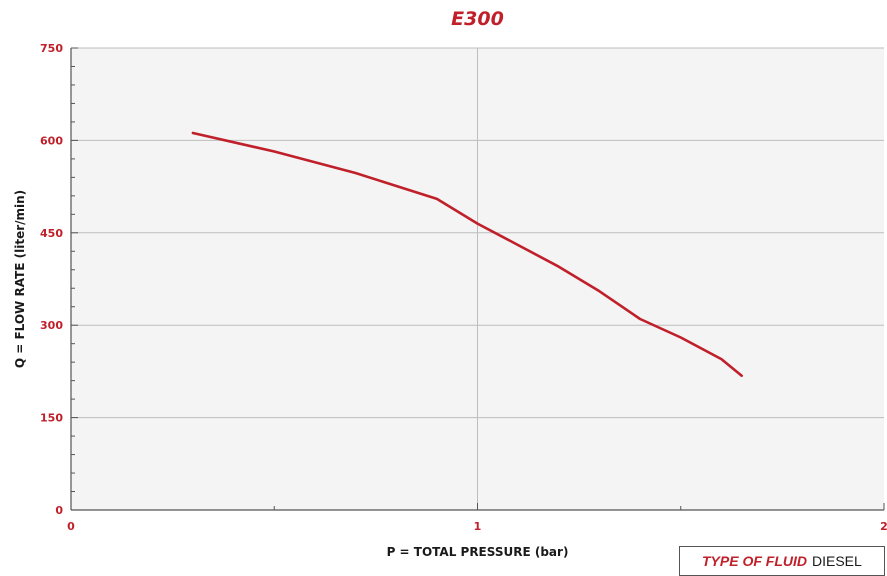  I want to click on chart-title: E300, so click(477, 19).